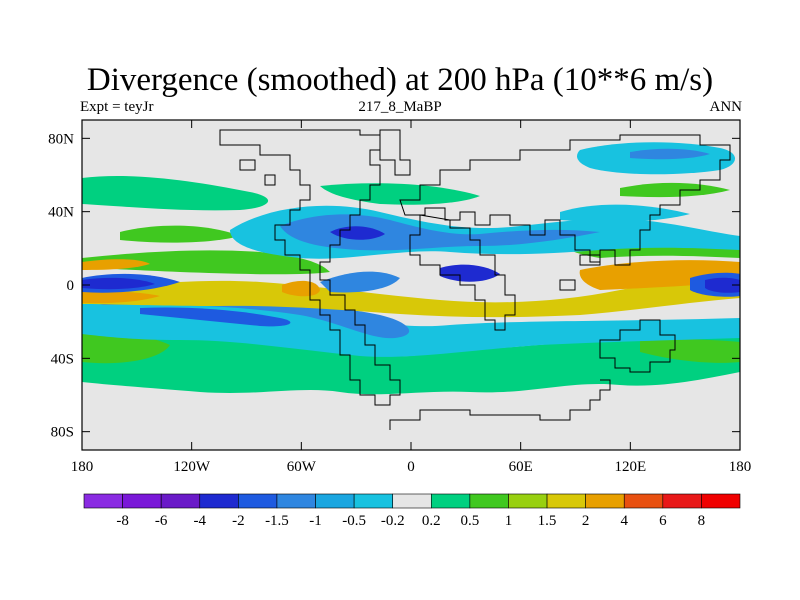 This screenshot has width=800, height=600. What do you see at coordinates (400, 194) in the screenshot?
I see `field-green-nmid-east` at bounding box center [400, 194].